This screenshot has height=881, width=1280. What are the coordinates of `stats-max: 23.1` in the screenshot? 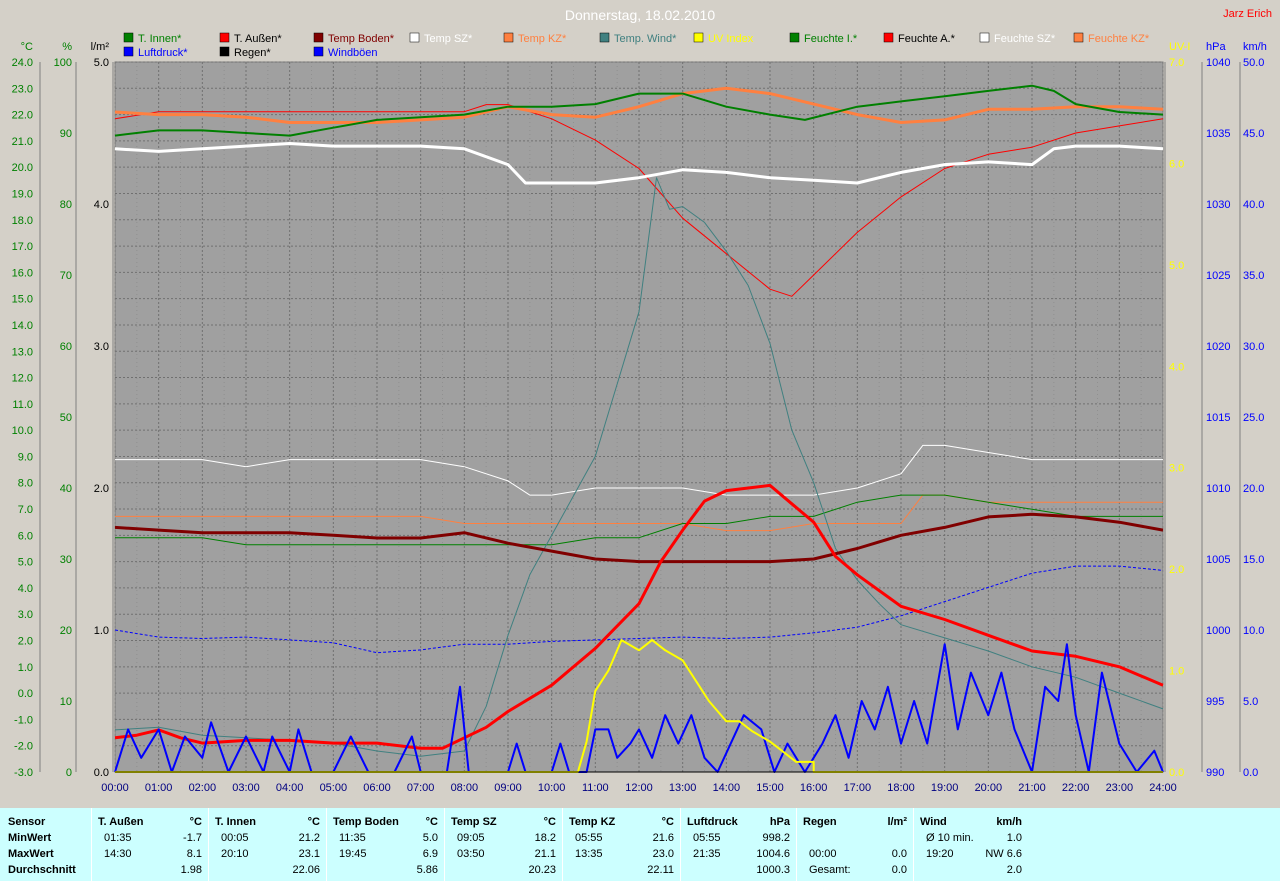 It's located at (309, 854).